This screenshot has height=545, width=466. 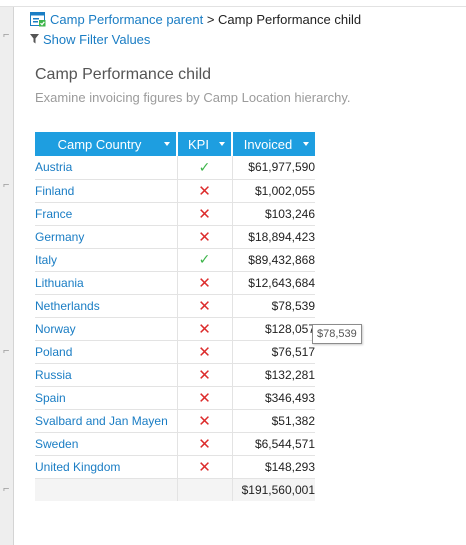 I want to click on table-row: Netherlands ✕ $78,539, so click(x=175, y=306).